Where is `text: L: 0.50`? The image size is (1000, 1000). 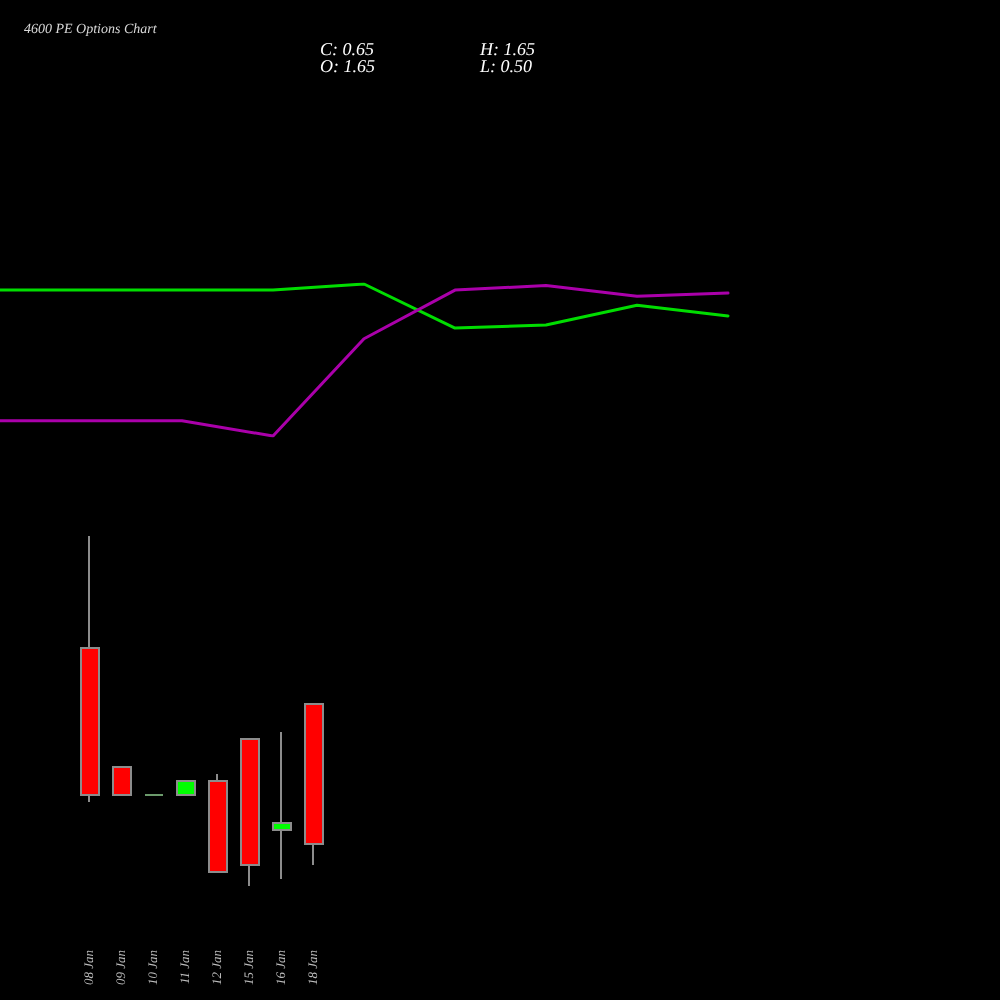 text: L: 0.50 is located at coordinates (505, 66).